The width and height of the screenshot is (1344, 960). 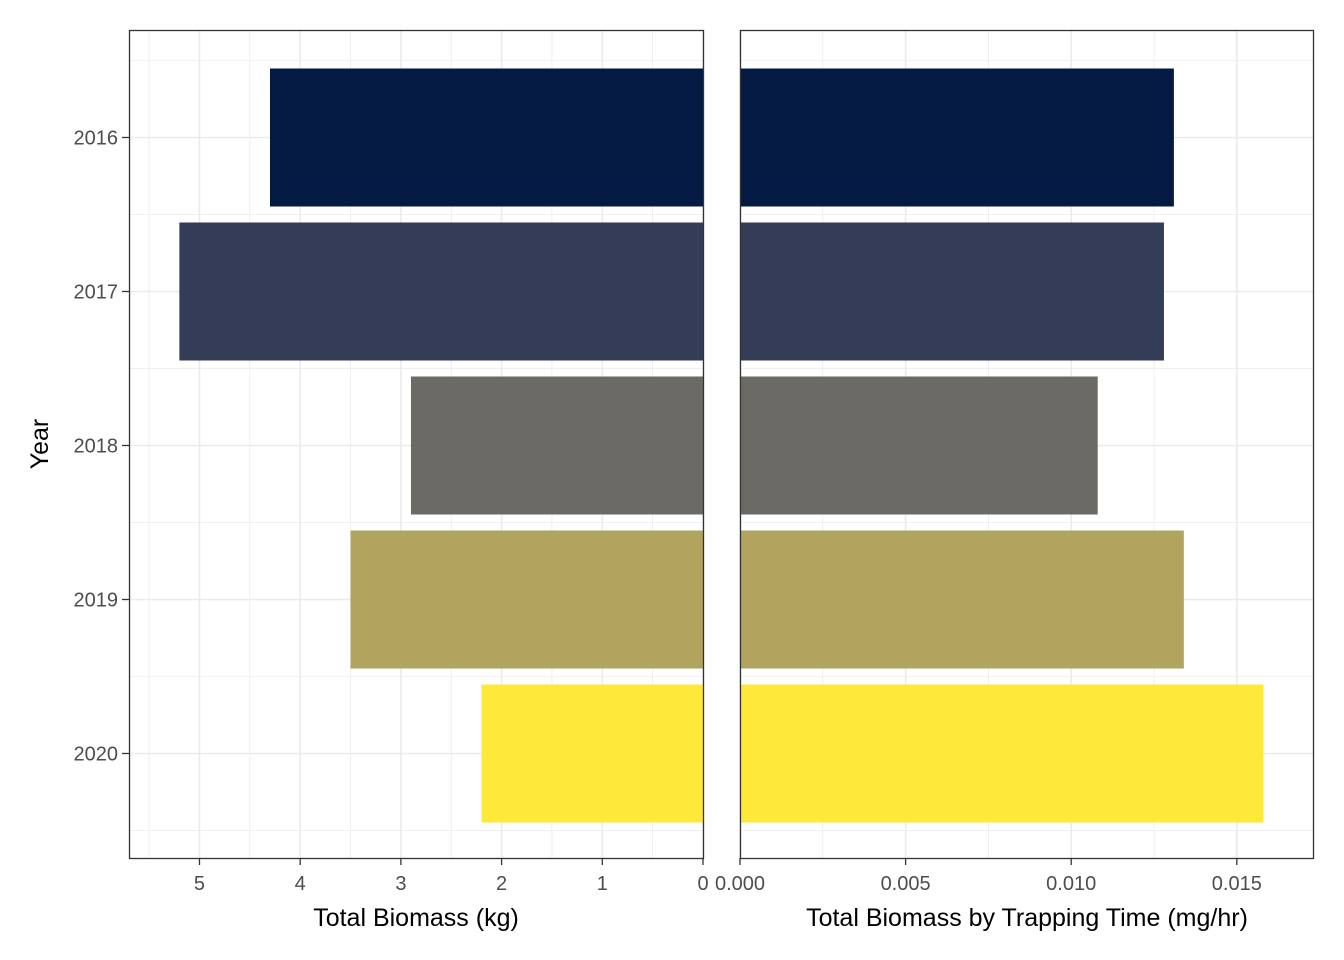 I want to click on left-x-axis: 5 4 3 2 1 0, so click(x=451, y=876).